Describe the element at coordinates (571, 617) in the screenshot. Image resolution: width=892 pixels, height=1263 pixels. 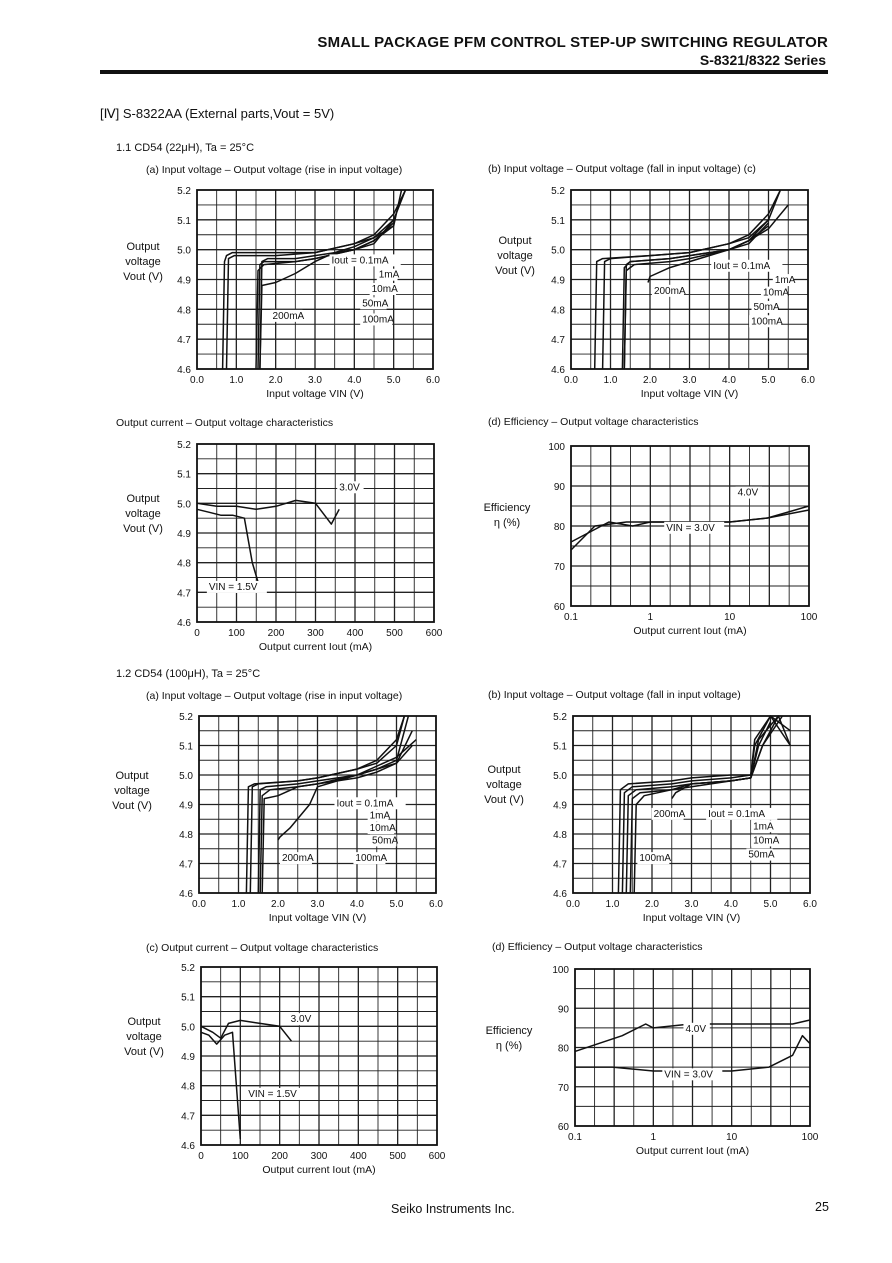
I see `x-tick-label-11d: 0.1` at that location.